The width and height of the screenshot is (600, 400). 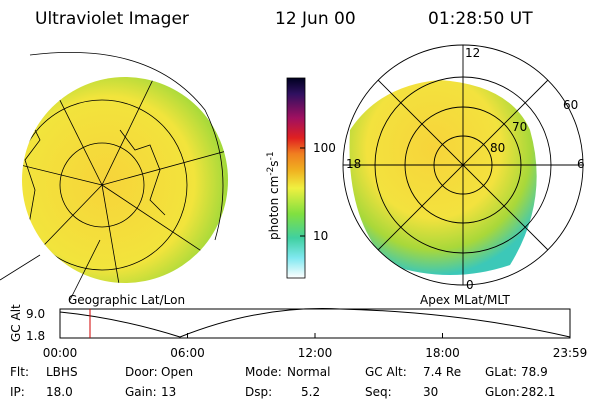 What do you see at coordinates (16, 323) in the screenshot?
I see `alt-axis-label: GC Alt` at bounding box center [16, 323].